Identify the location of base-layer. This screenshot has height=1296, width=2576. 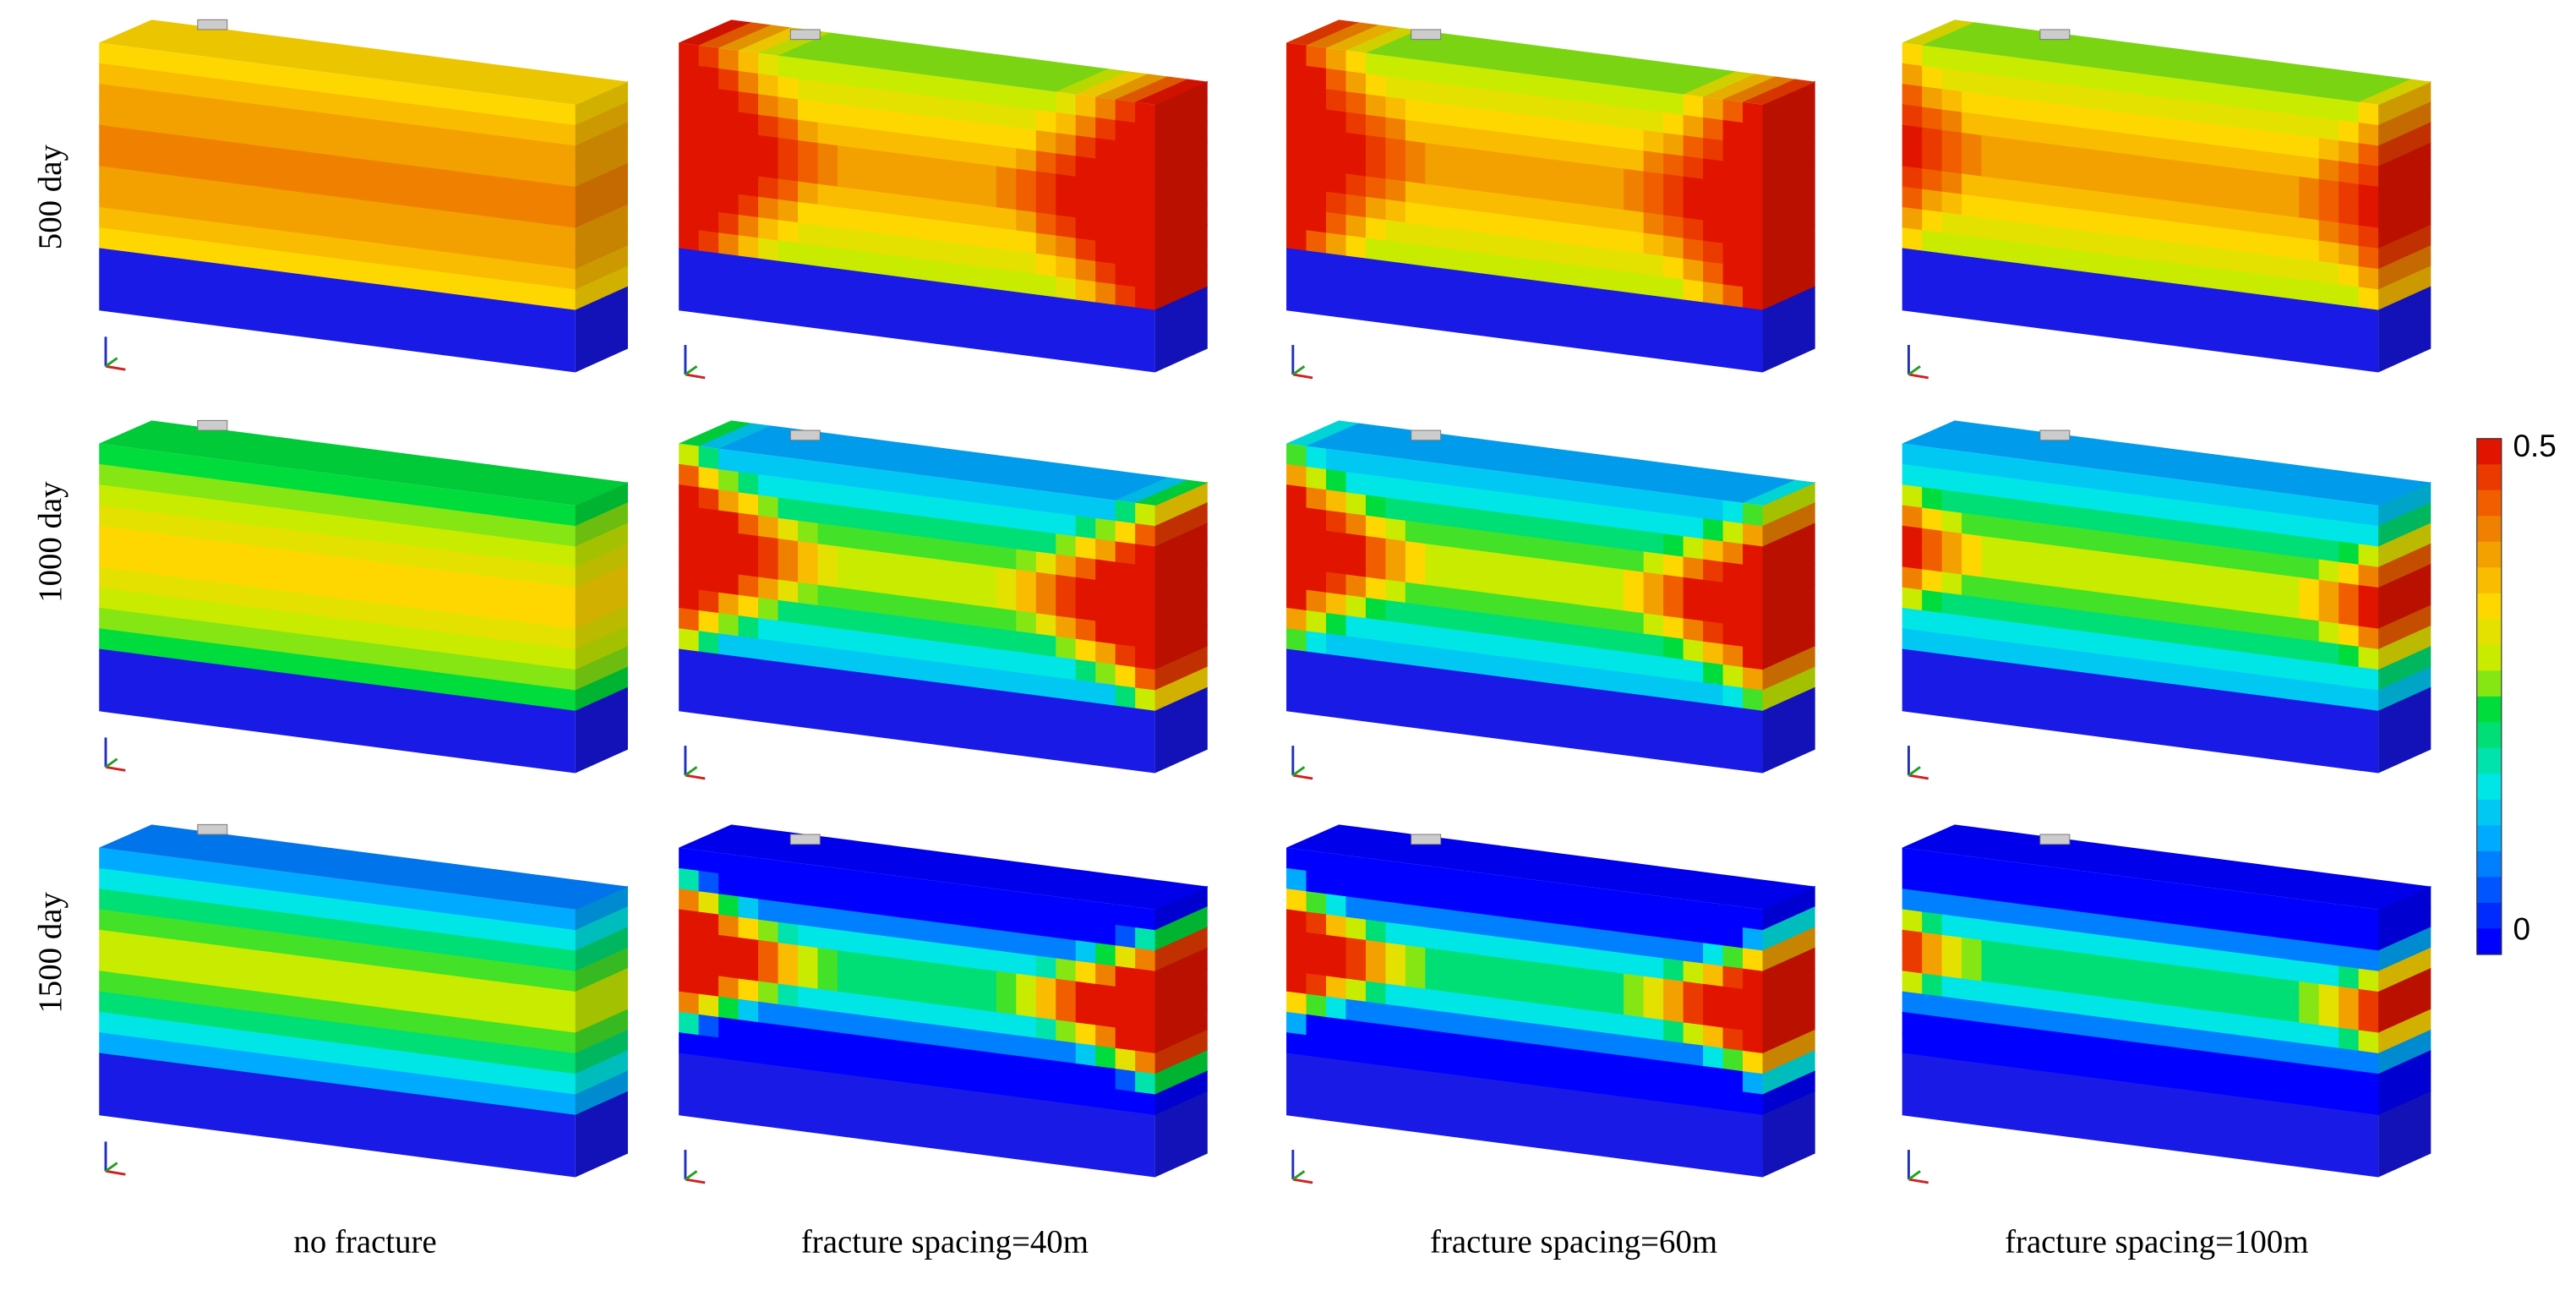
(1524, 711).